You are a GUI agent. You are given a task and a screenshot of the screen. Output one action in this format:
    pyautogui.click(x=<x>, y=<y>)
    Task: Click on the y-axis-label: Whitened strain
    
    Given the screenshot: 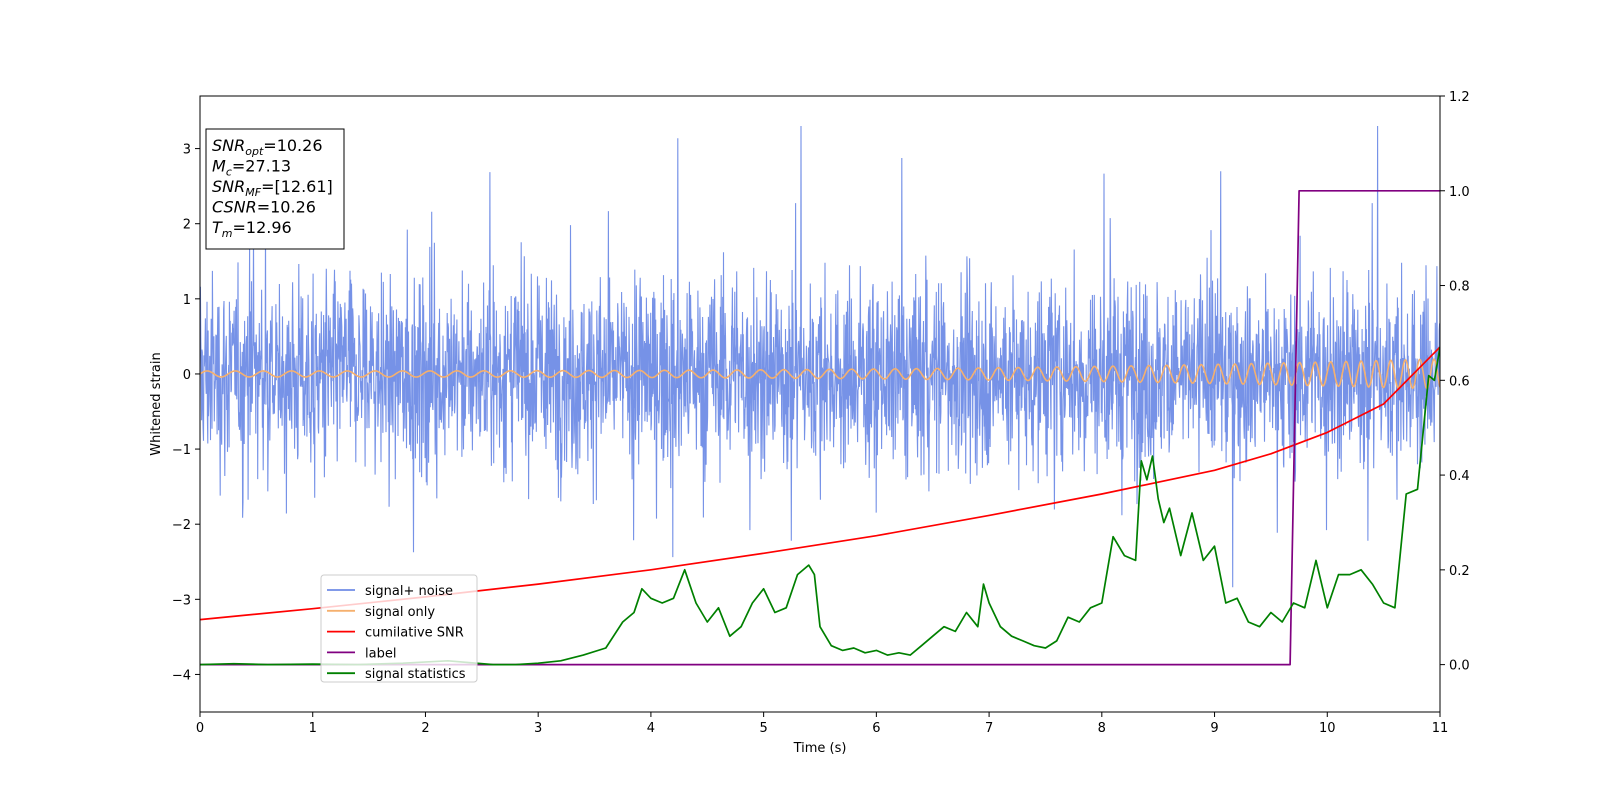 What is the action you would take?
    pyautogui.click(x=156, y=403)
    